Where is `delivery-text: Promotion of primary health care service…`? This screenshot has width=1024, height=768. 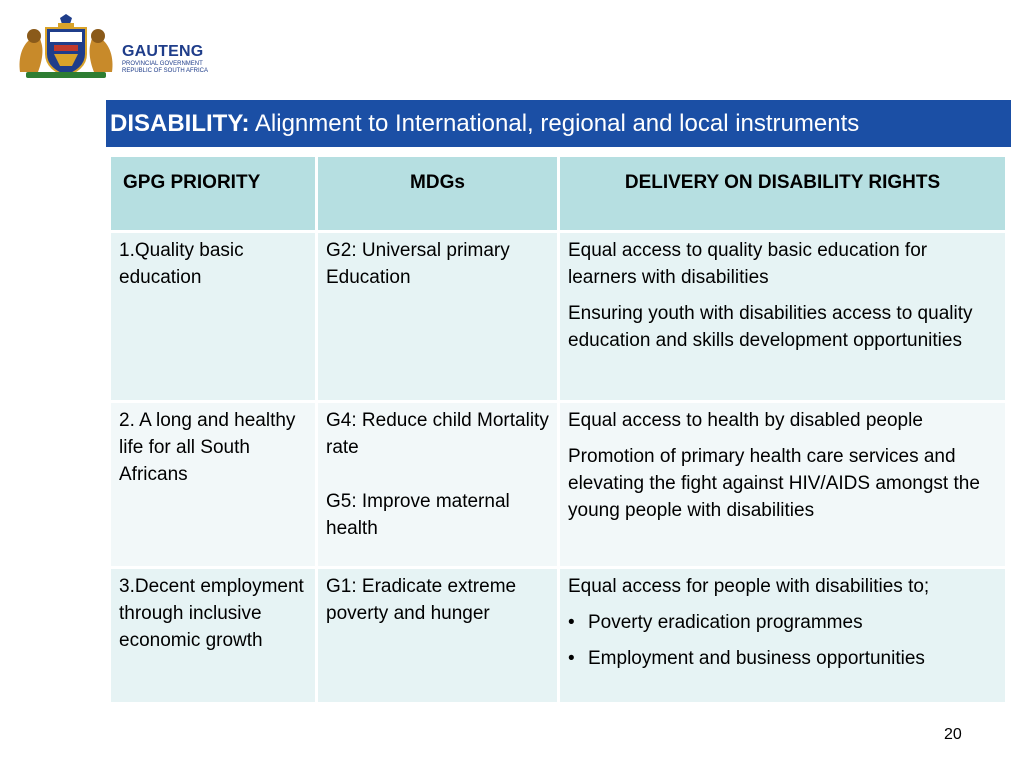 delivery-text: Promotion of primary health care service… is located at coordinates (774, 483).